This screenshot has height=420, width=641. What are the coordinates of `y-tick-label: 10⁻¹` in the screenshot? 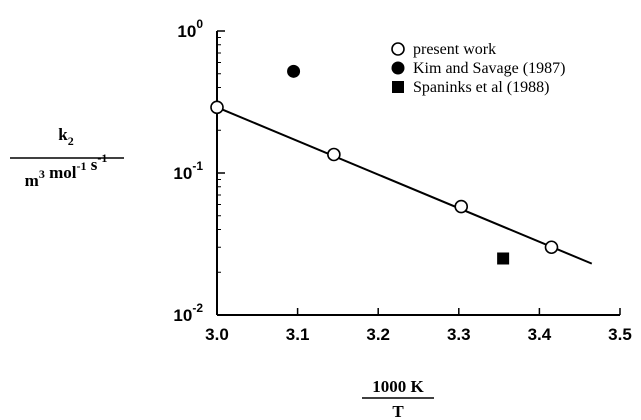 It's located at (188, 171).